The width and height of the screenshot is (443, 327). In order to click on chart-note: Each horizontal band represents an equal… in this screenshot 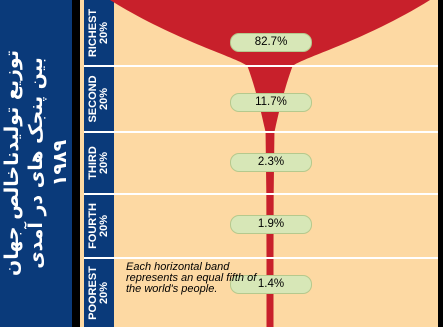, I will do `click(193, 278)`.